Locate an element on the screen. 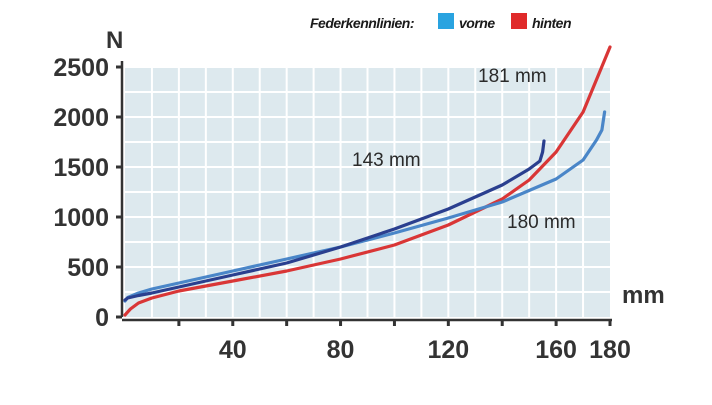 Image resolution: width=712 pixels, height=405 pixels. series-annotation-181-mm: 181 mm is located at coordinates (512, 76).